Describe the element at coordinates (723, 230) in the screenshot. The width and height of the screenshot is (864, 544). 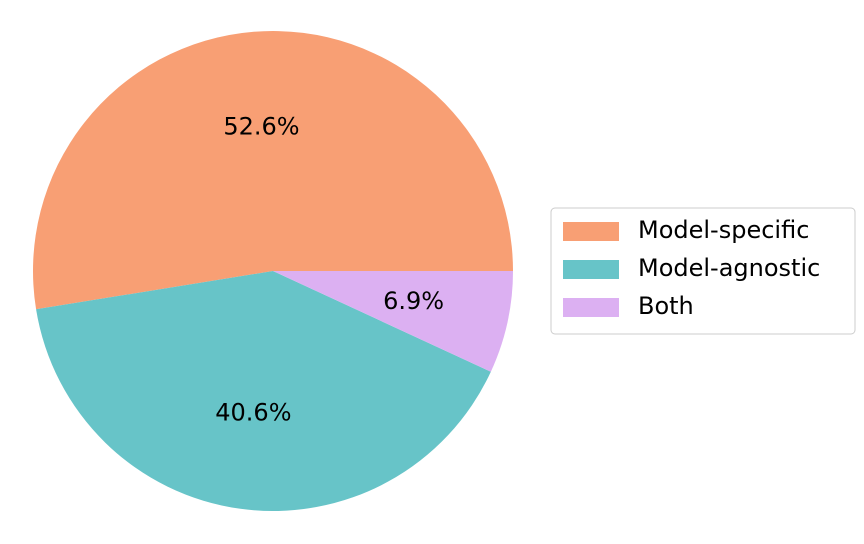
I see `legend-label: Model-specific` at that location.